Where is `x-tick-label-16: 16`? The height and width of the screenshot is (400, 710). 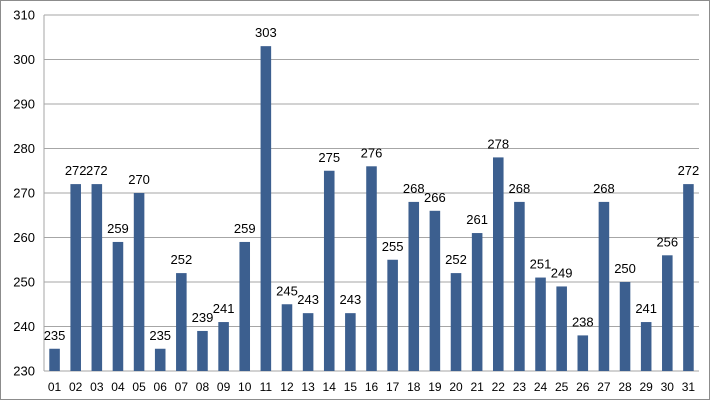
x-tick-label-16: 16 is located at coordinates (372, 387).